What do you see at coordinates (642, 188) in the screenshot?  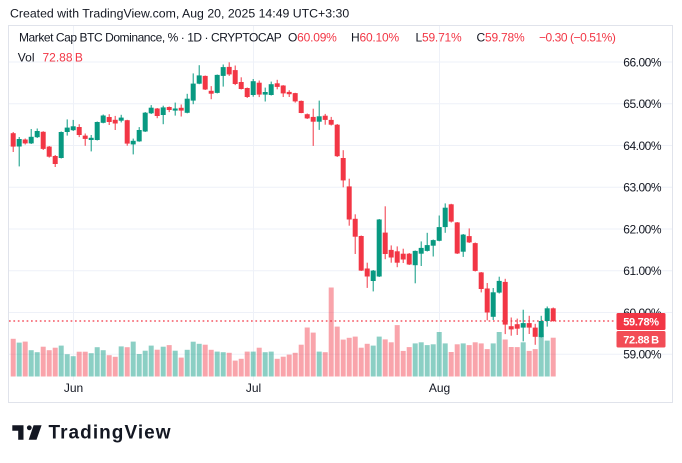 I see `svg-text: 63.00%` at bounding box center [642, 188].